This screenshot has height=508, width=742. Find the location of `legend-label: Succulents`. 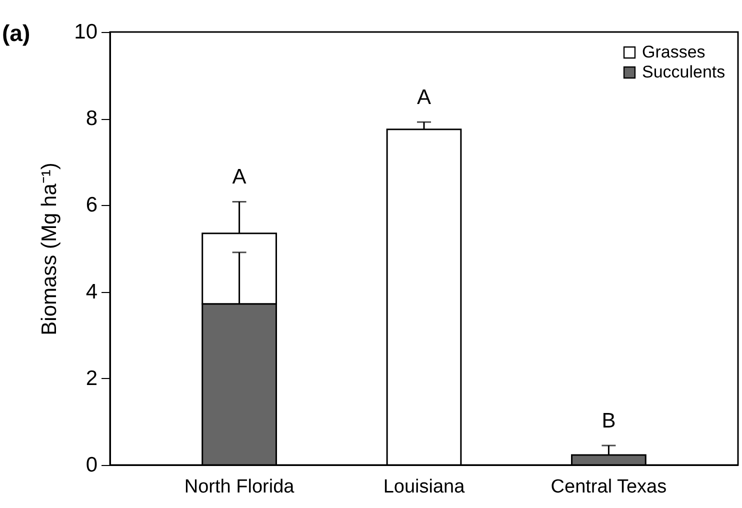

legend-label: Succulents is located at coordinates (684, 72).